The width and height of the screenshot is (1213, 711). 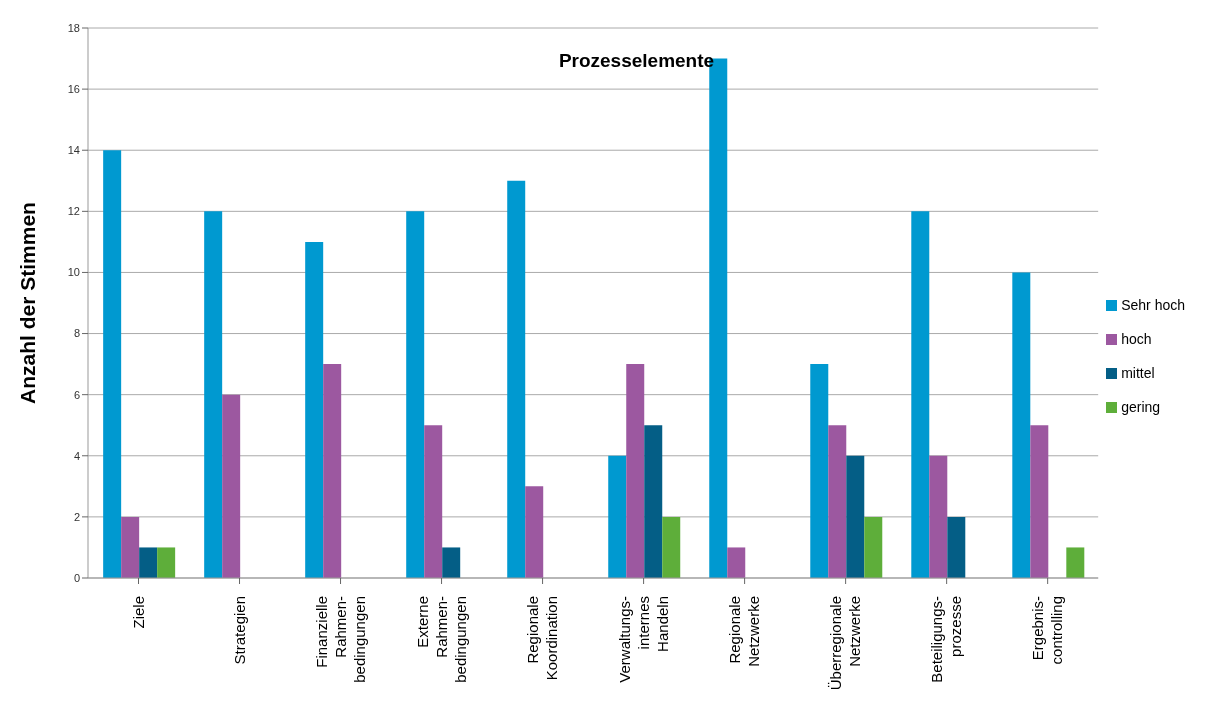 What do you see at coordinates (1136, 338) in the screenshot?
I see `legend-label: hoch` at bounding box center [1136, 338].